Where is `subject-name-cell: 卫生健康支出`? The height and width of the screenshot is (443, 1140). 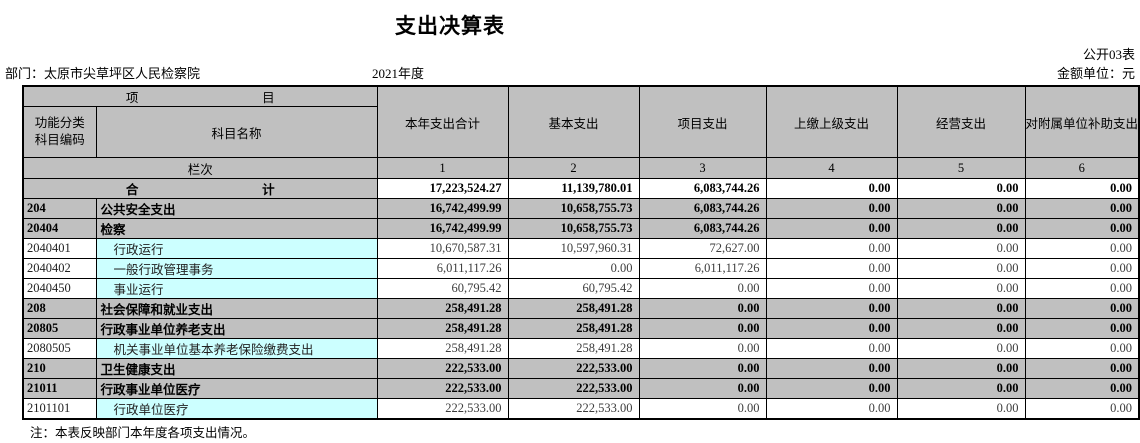 subject-name-cell: 卫生健康支出 is located at coordinates (236, 368).